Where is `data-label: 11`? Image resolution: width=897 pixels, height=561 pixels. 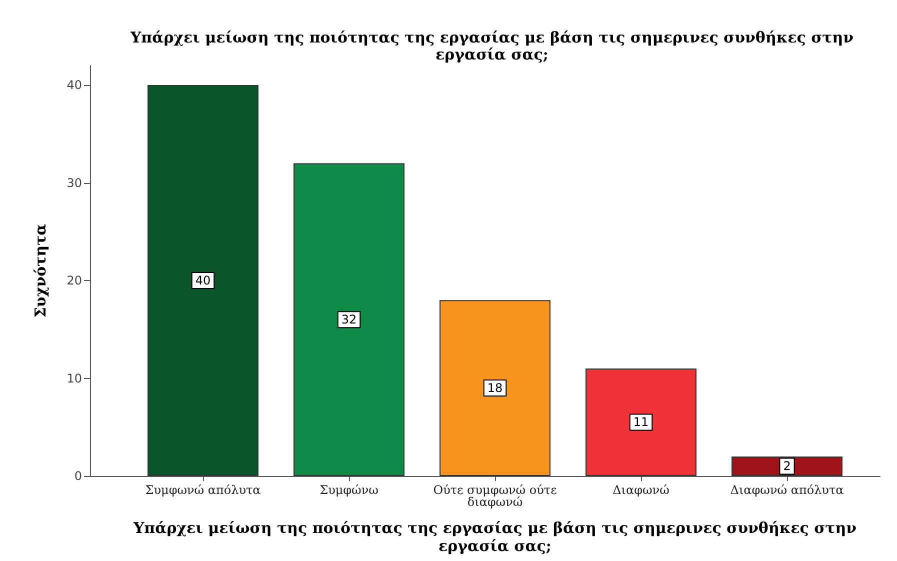 data-label: 11 is located at coordinates (641, 422).